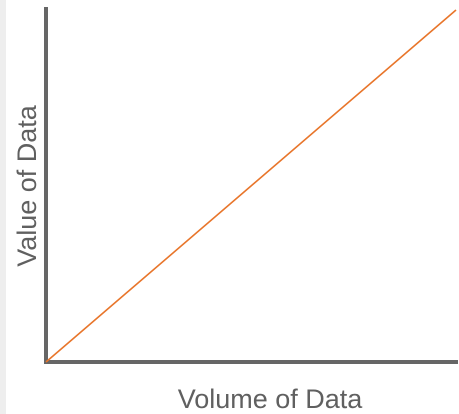  What do you see at coordinates (3, 207) in the screenshot?
I see `left-margin-strip` at bounding box center [3, 207].